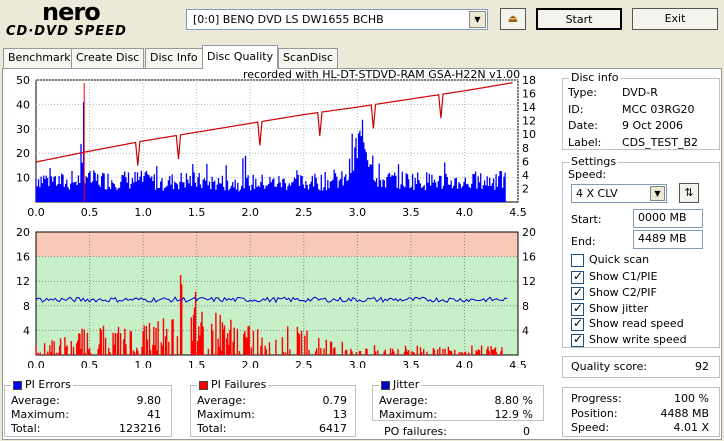  What do you see at coordinates (304, 363) in the screenshot?
I see `pi-failures-x-tick: 2.5` at bounding box center [304, 363].